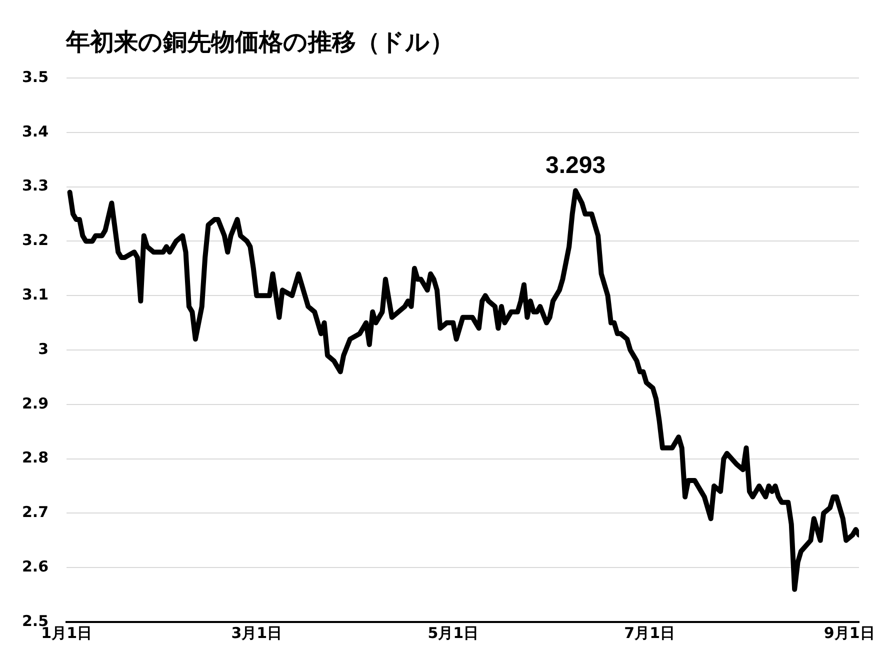 This screenshot has width=878, height=650. Describe the element at coordinates (35, 512) in the screenshot. I see `y-tick-label: 2.7` at that location.